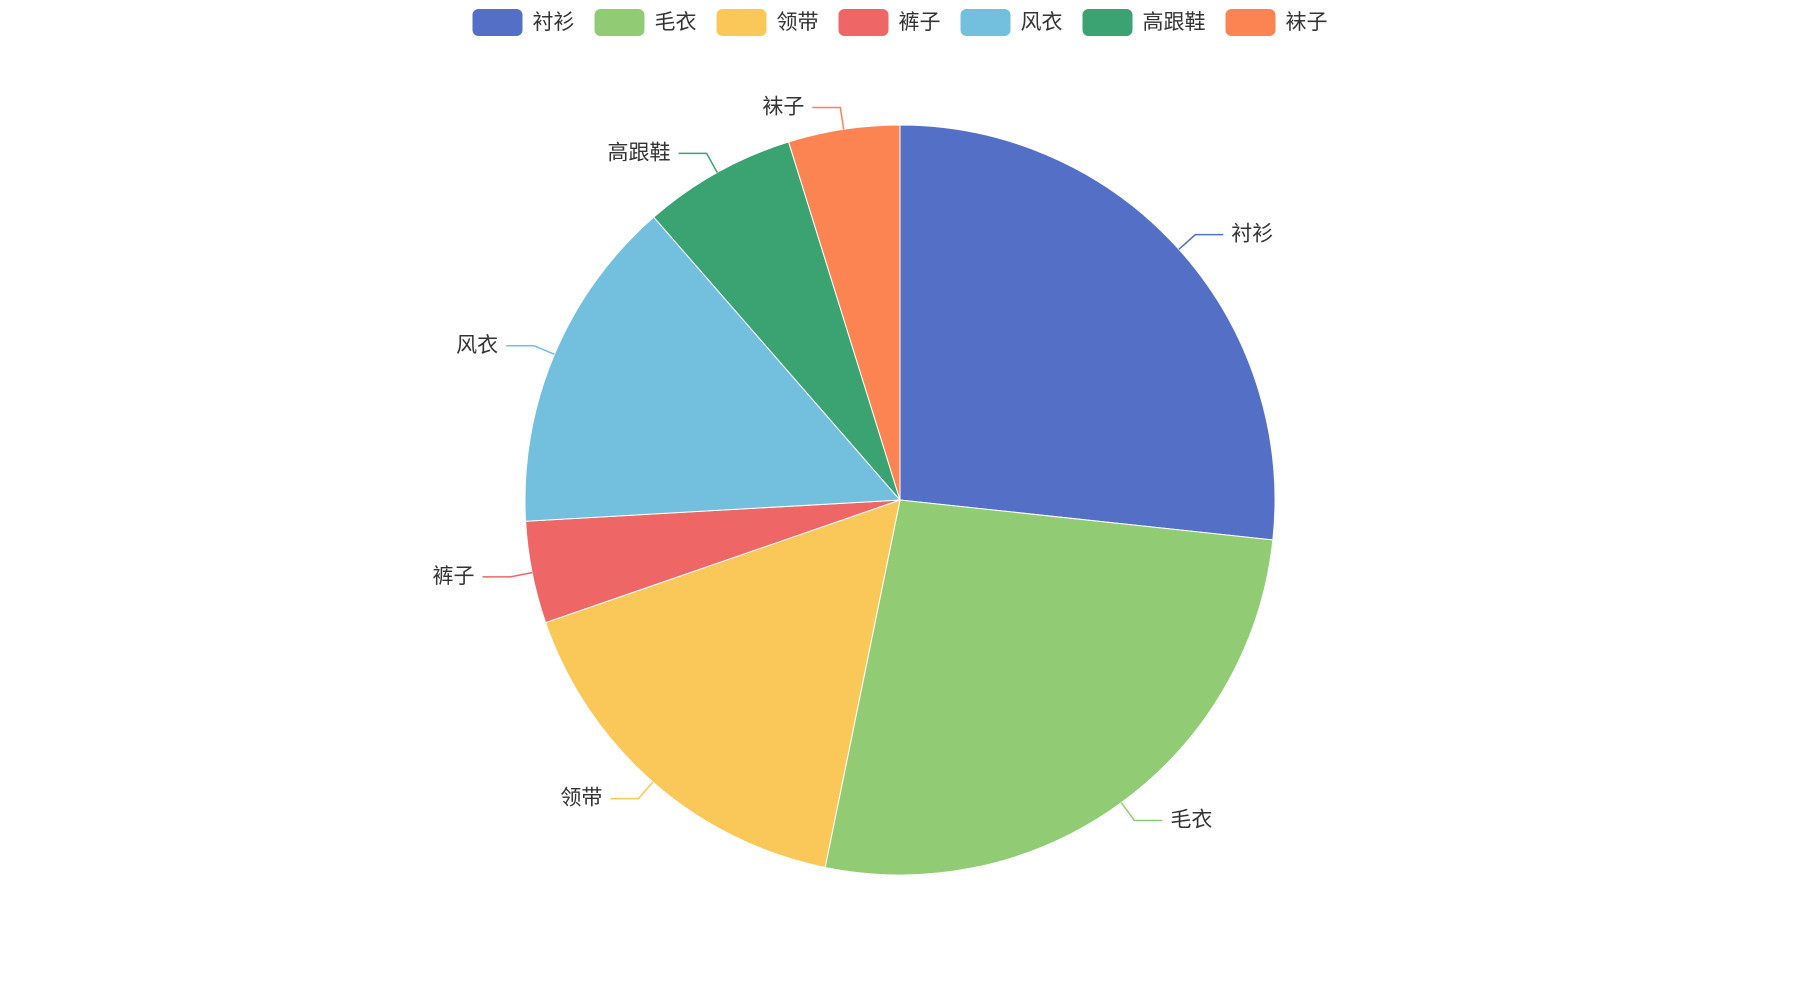 This screenshot has height=1000, width=1800. I want to click on slice-label: 裤子, so click(454, 576).